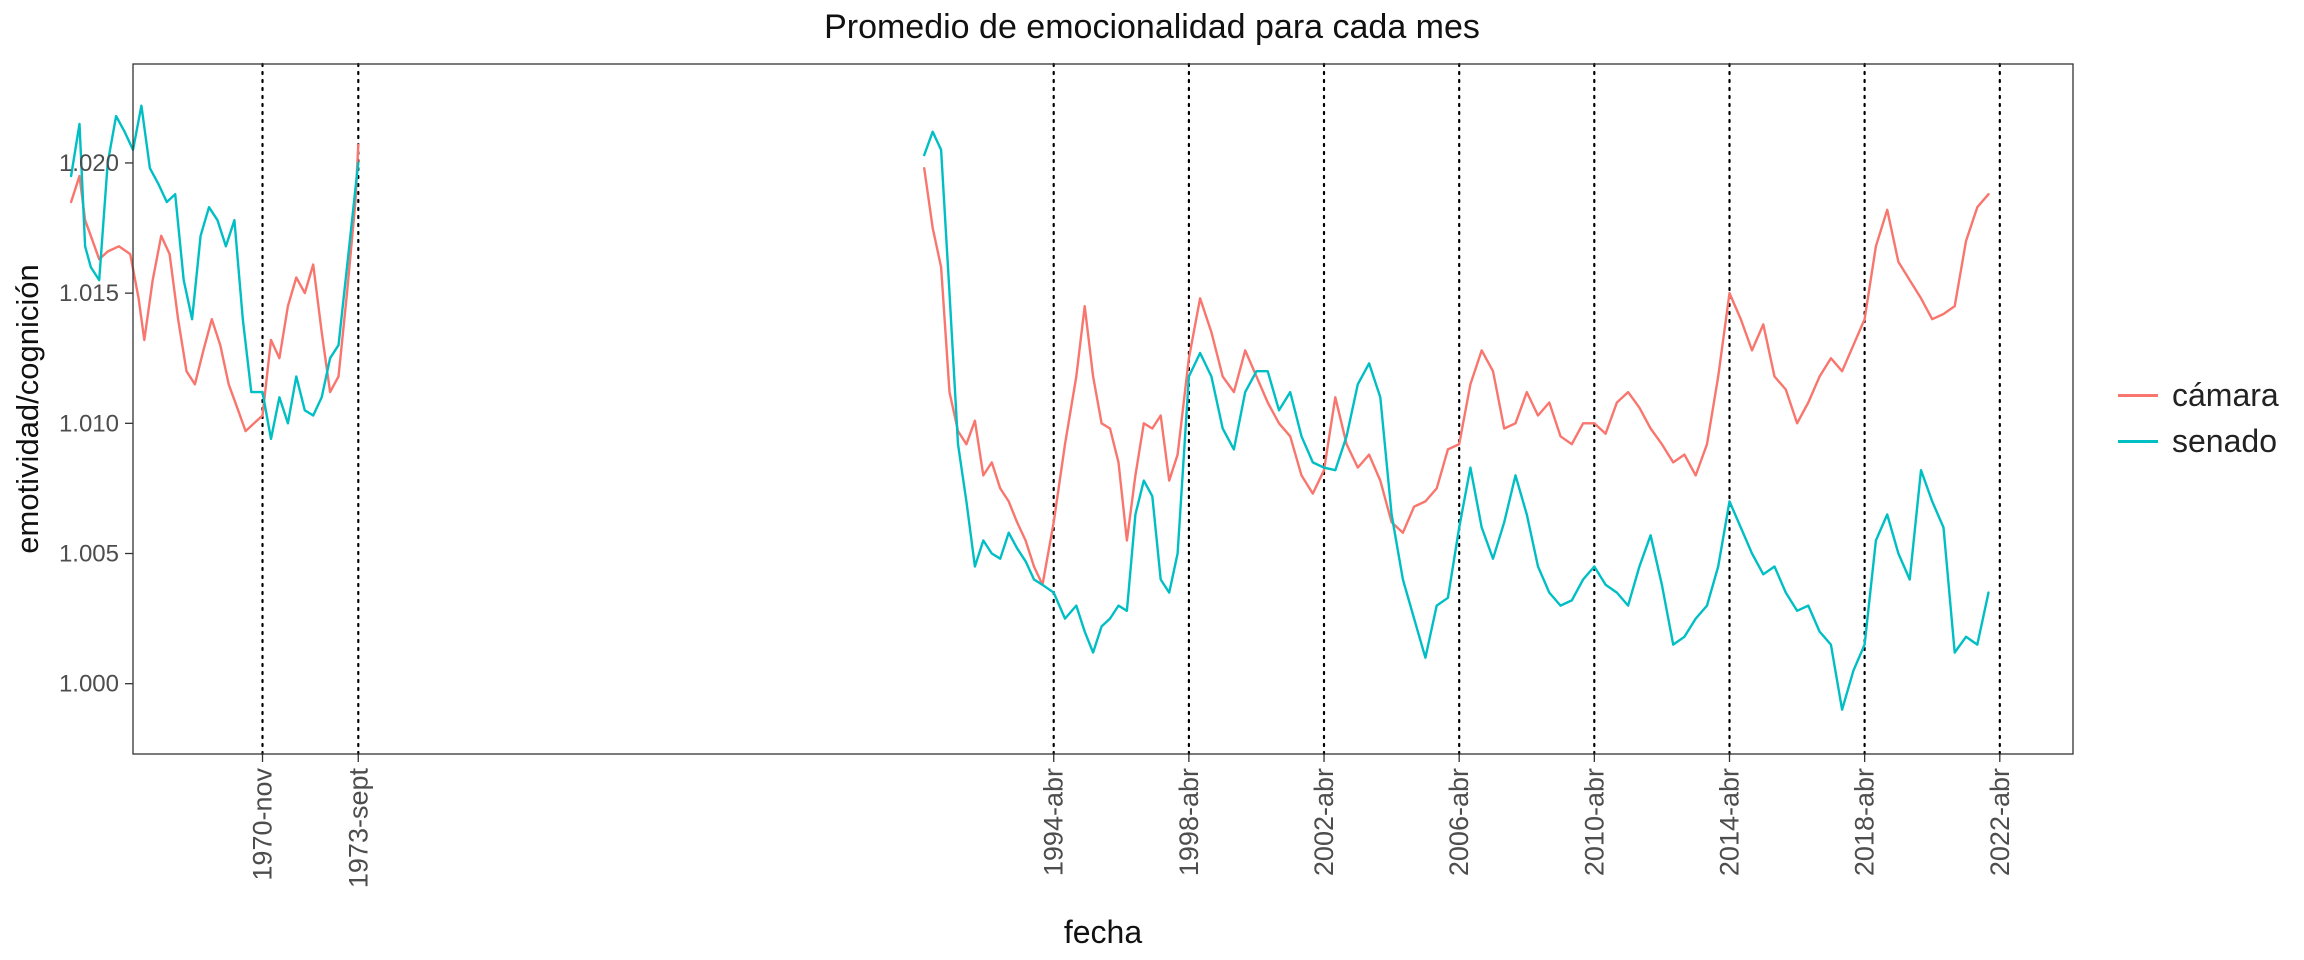 The image size is (2304, 960). I want to click on legend-item-senado: senado, so click(2198, 441).